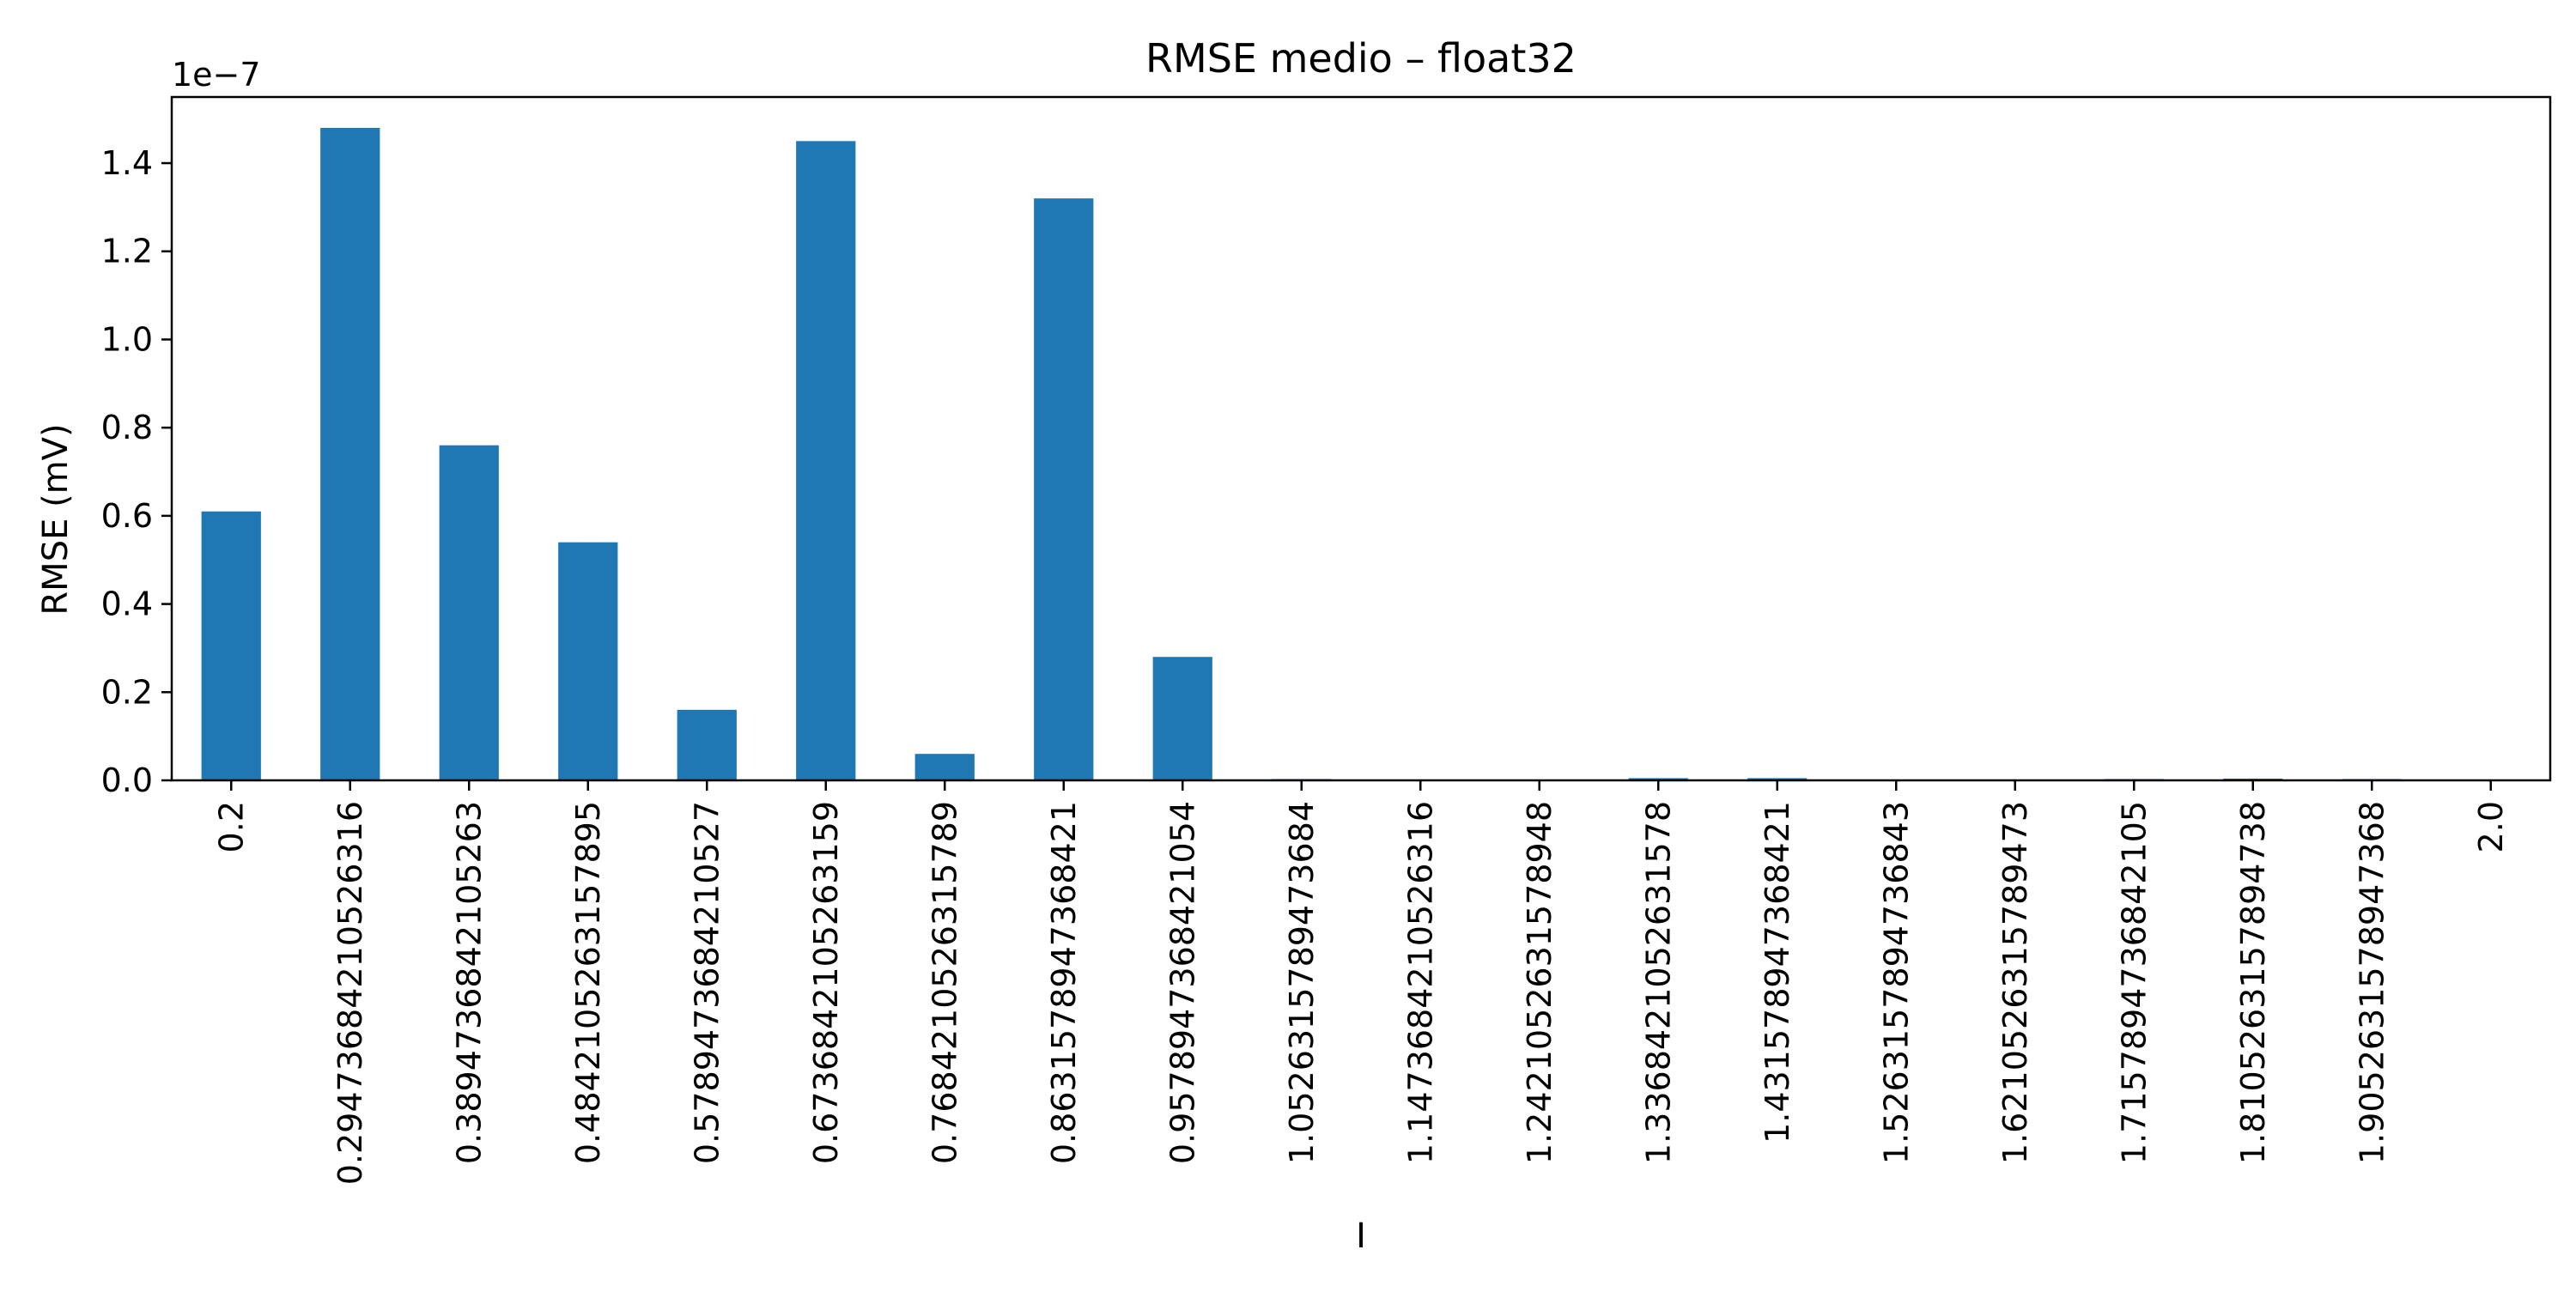 The image size is (2576, 1292). What do you see at coordinates (127, 339) in the screenshot?
I see `y-tick-label-5: 1.0` at bounding box center [127, 339].